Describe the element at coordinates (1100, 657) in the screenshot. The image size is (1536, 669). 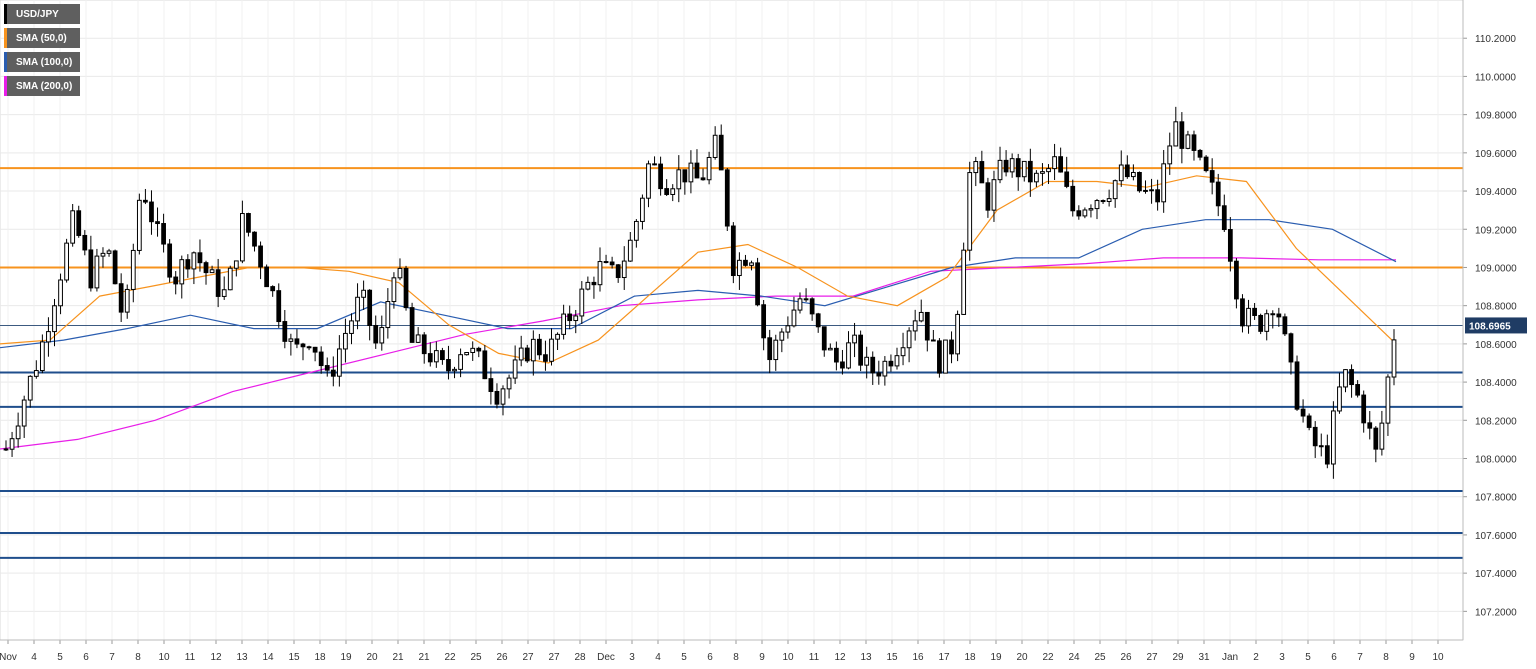
I see `x-tick-label: 25` at that location.